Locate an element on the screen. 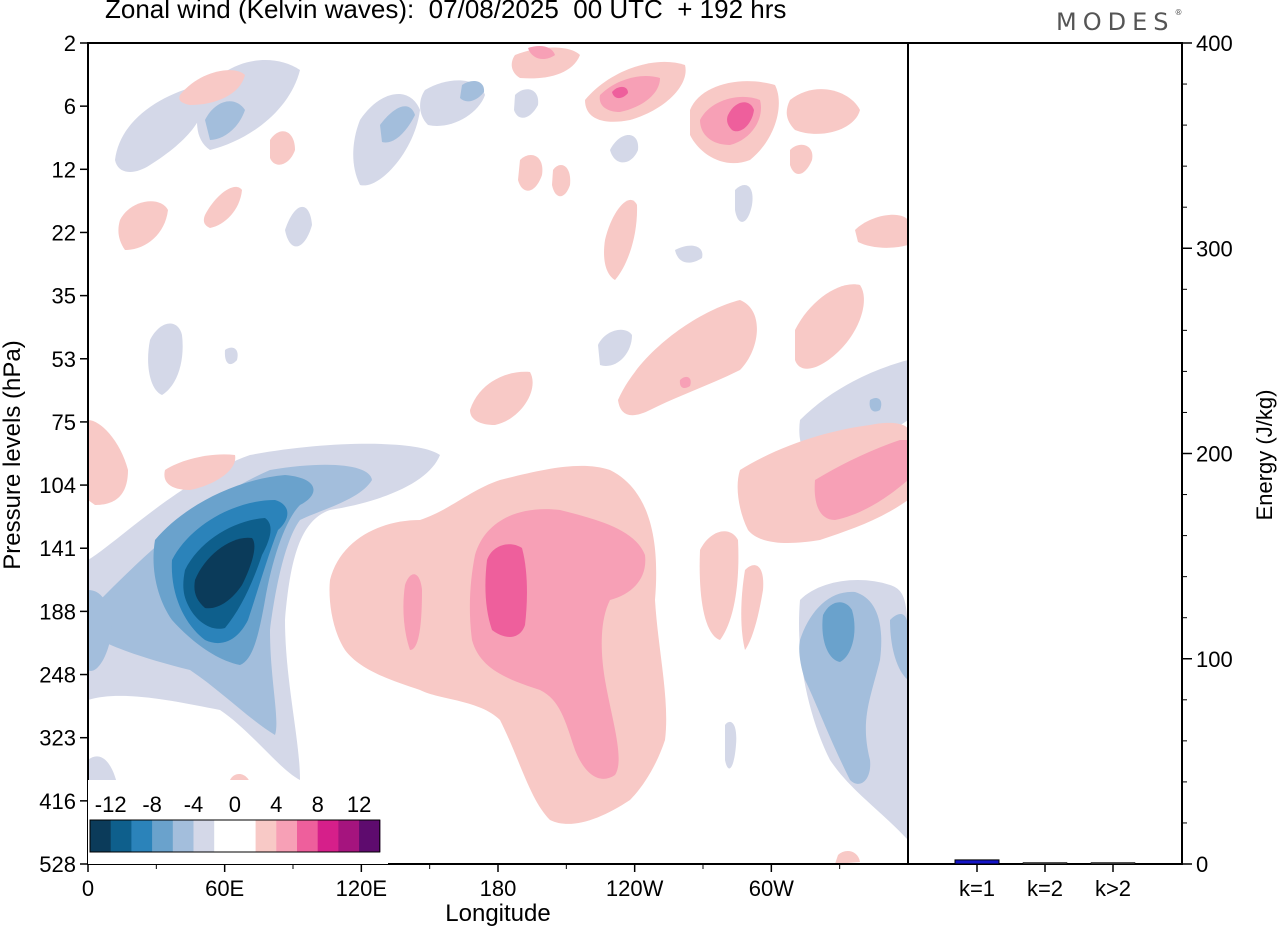 The width and height of the screenshot is (1280, 930). y-tick-label: 104 is located at coordinates (57, 485).